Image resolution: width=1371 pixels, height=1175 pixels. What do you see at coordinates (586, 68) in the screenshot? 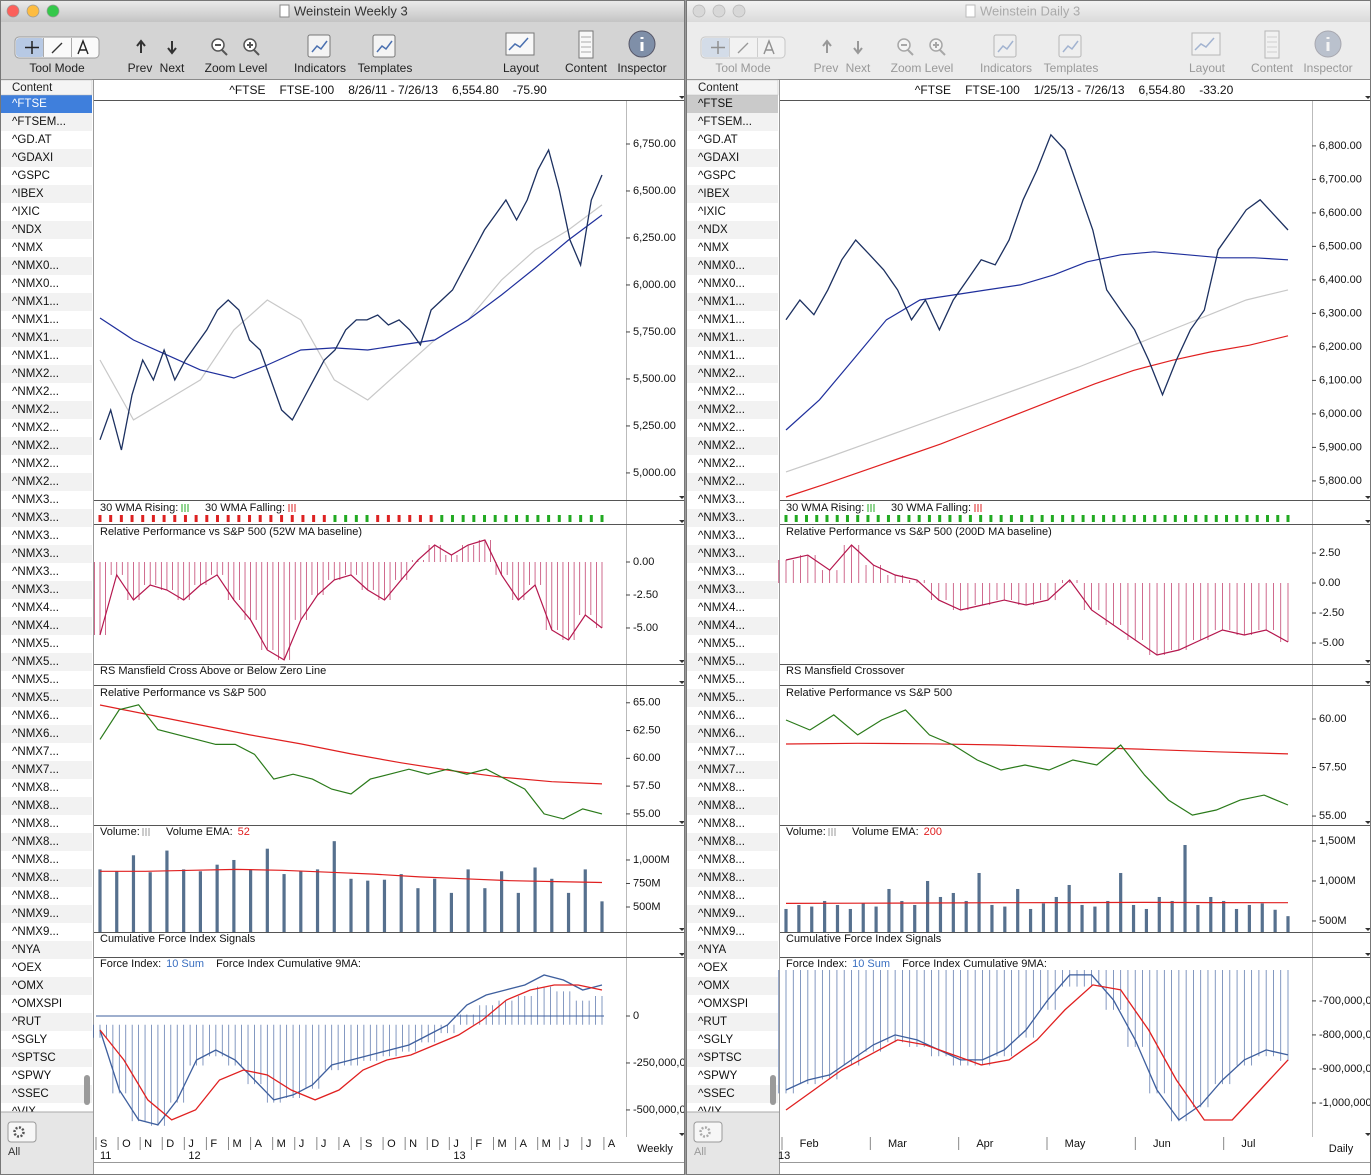
I see `toolbar-label: Content` at bounding box center [586, 68].